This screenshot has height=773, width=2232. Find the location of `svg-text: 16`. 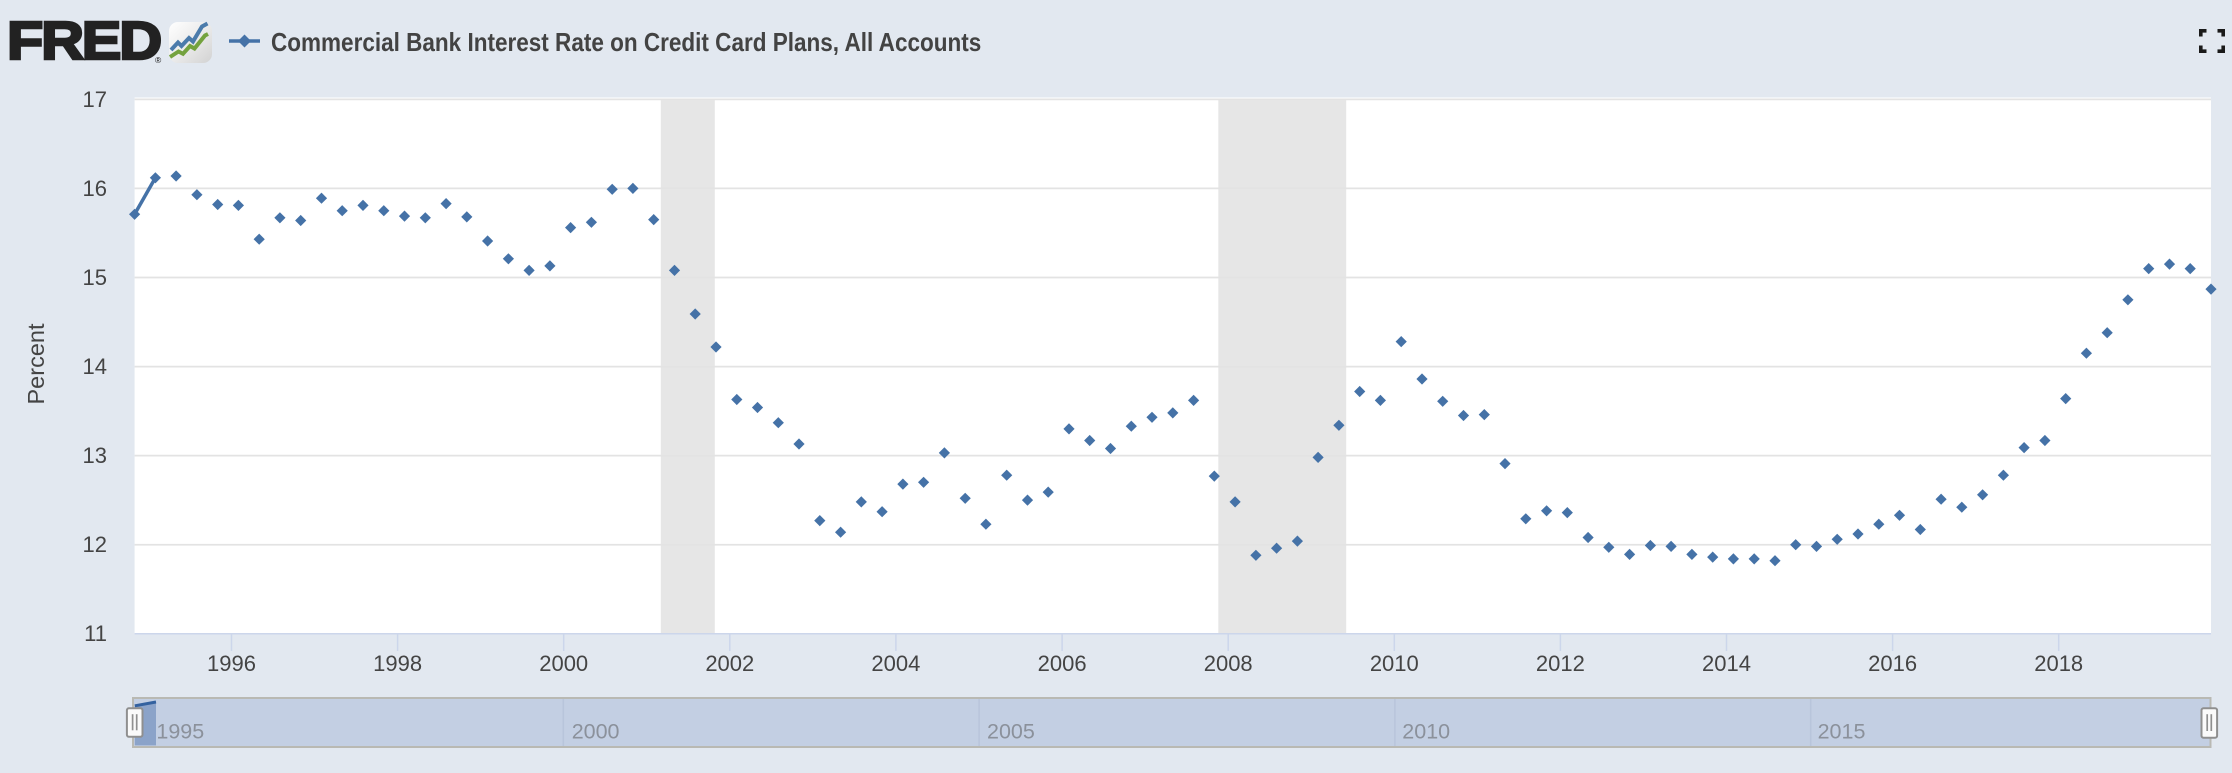

svg-text: 16 is located at coordinates (95, 188).